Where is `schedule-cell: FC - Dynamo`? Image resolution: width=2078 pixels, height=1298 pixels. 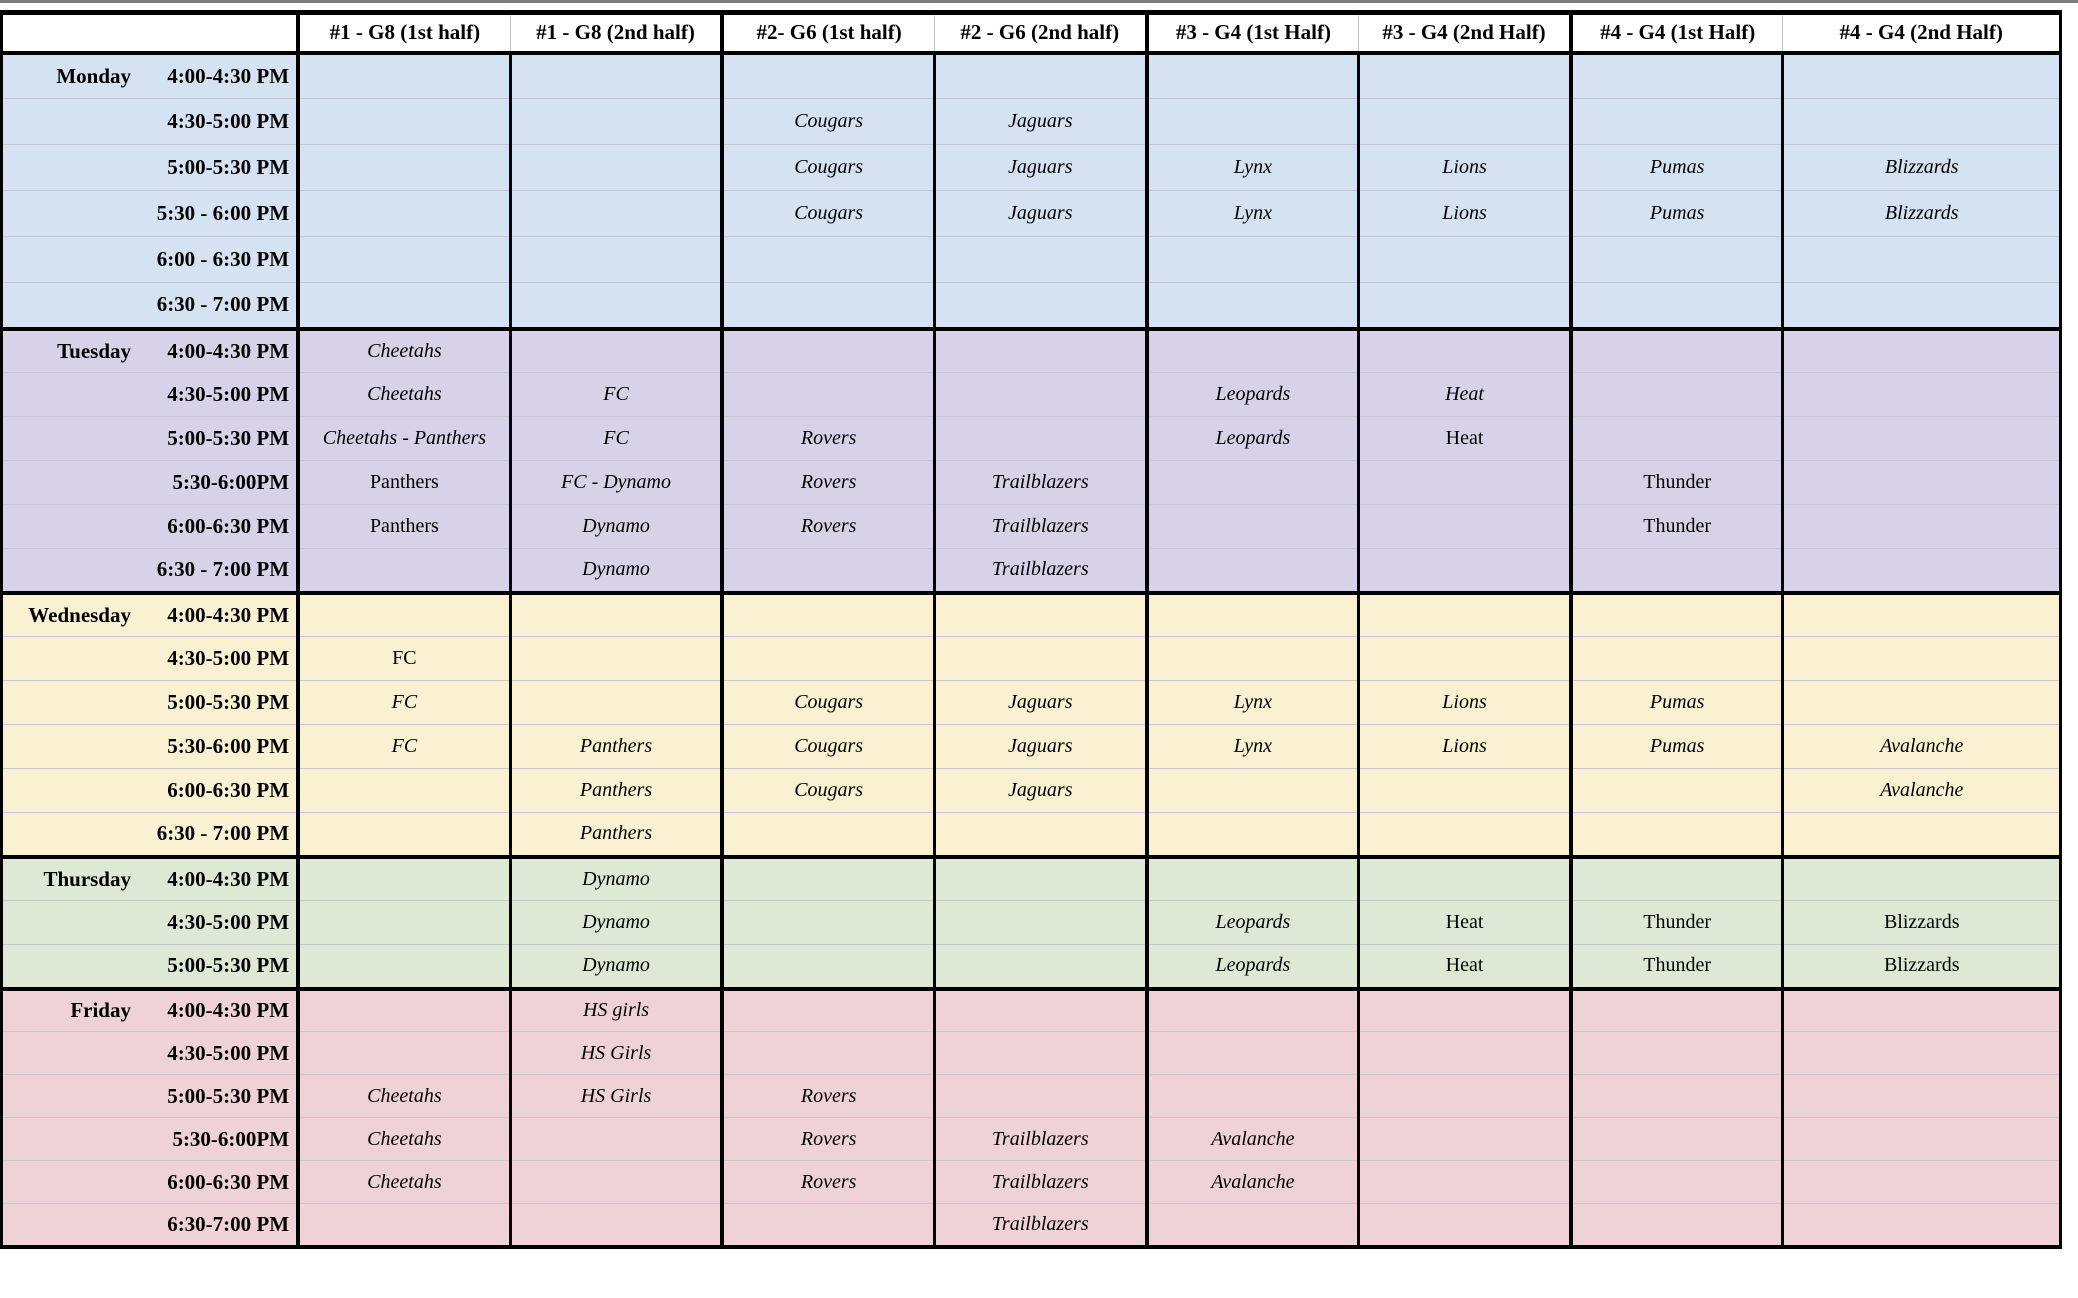 schedule-cell: FC - Dynamo is located at coordinates (615, 482).